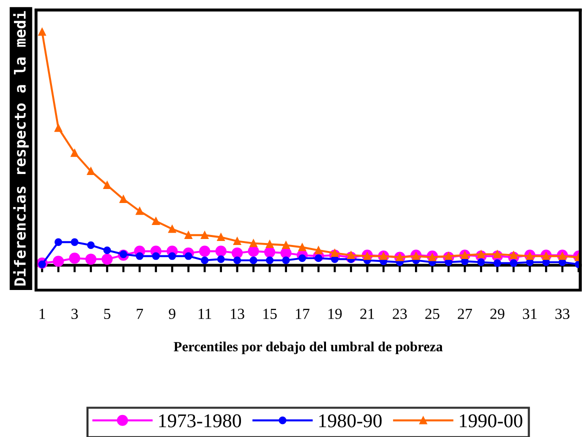  What do you see at coordinates (529, 314) in the screenshot?
I see `x-tick-label: 31` at bounding box center [529, 314].